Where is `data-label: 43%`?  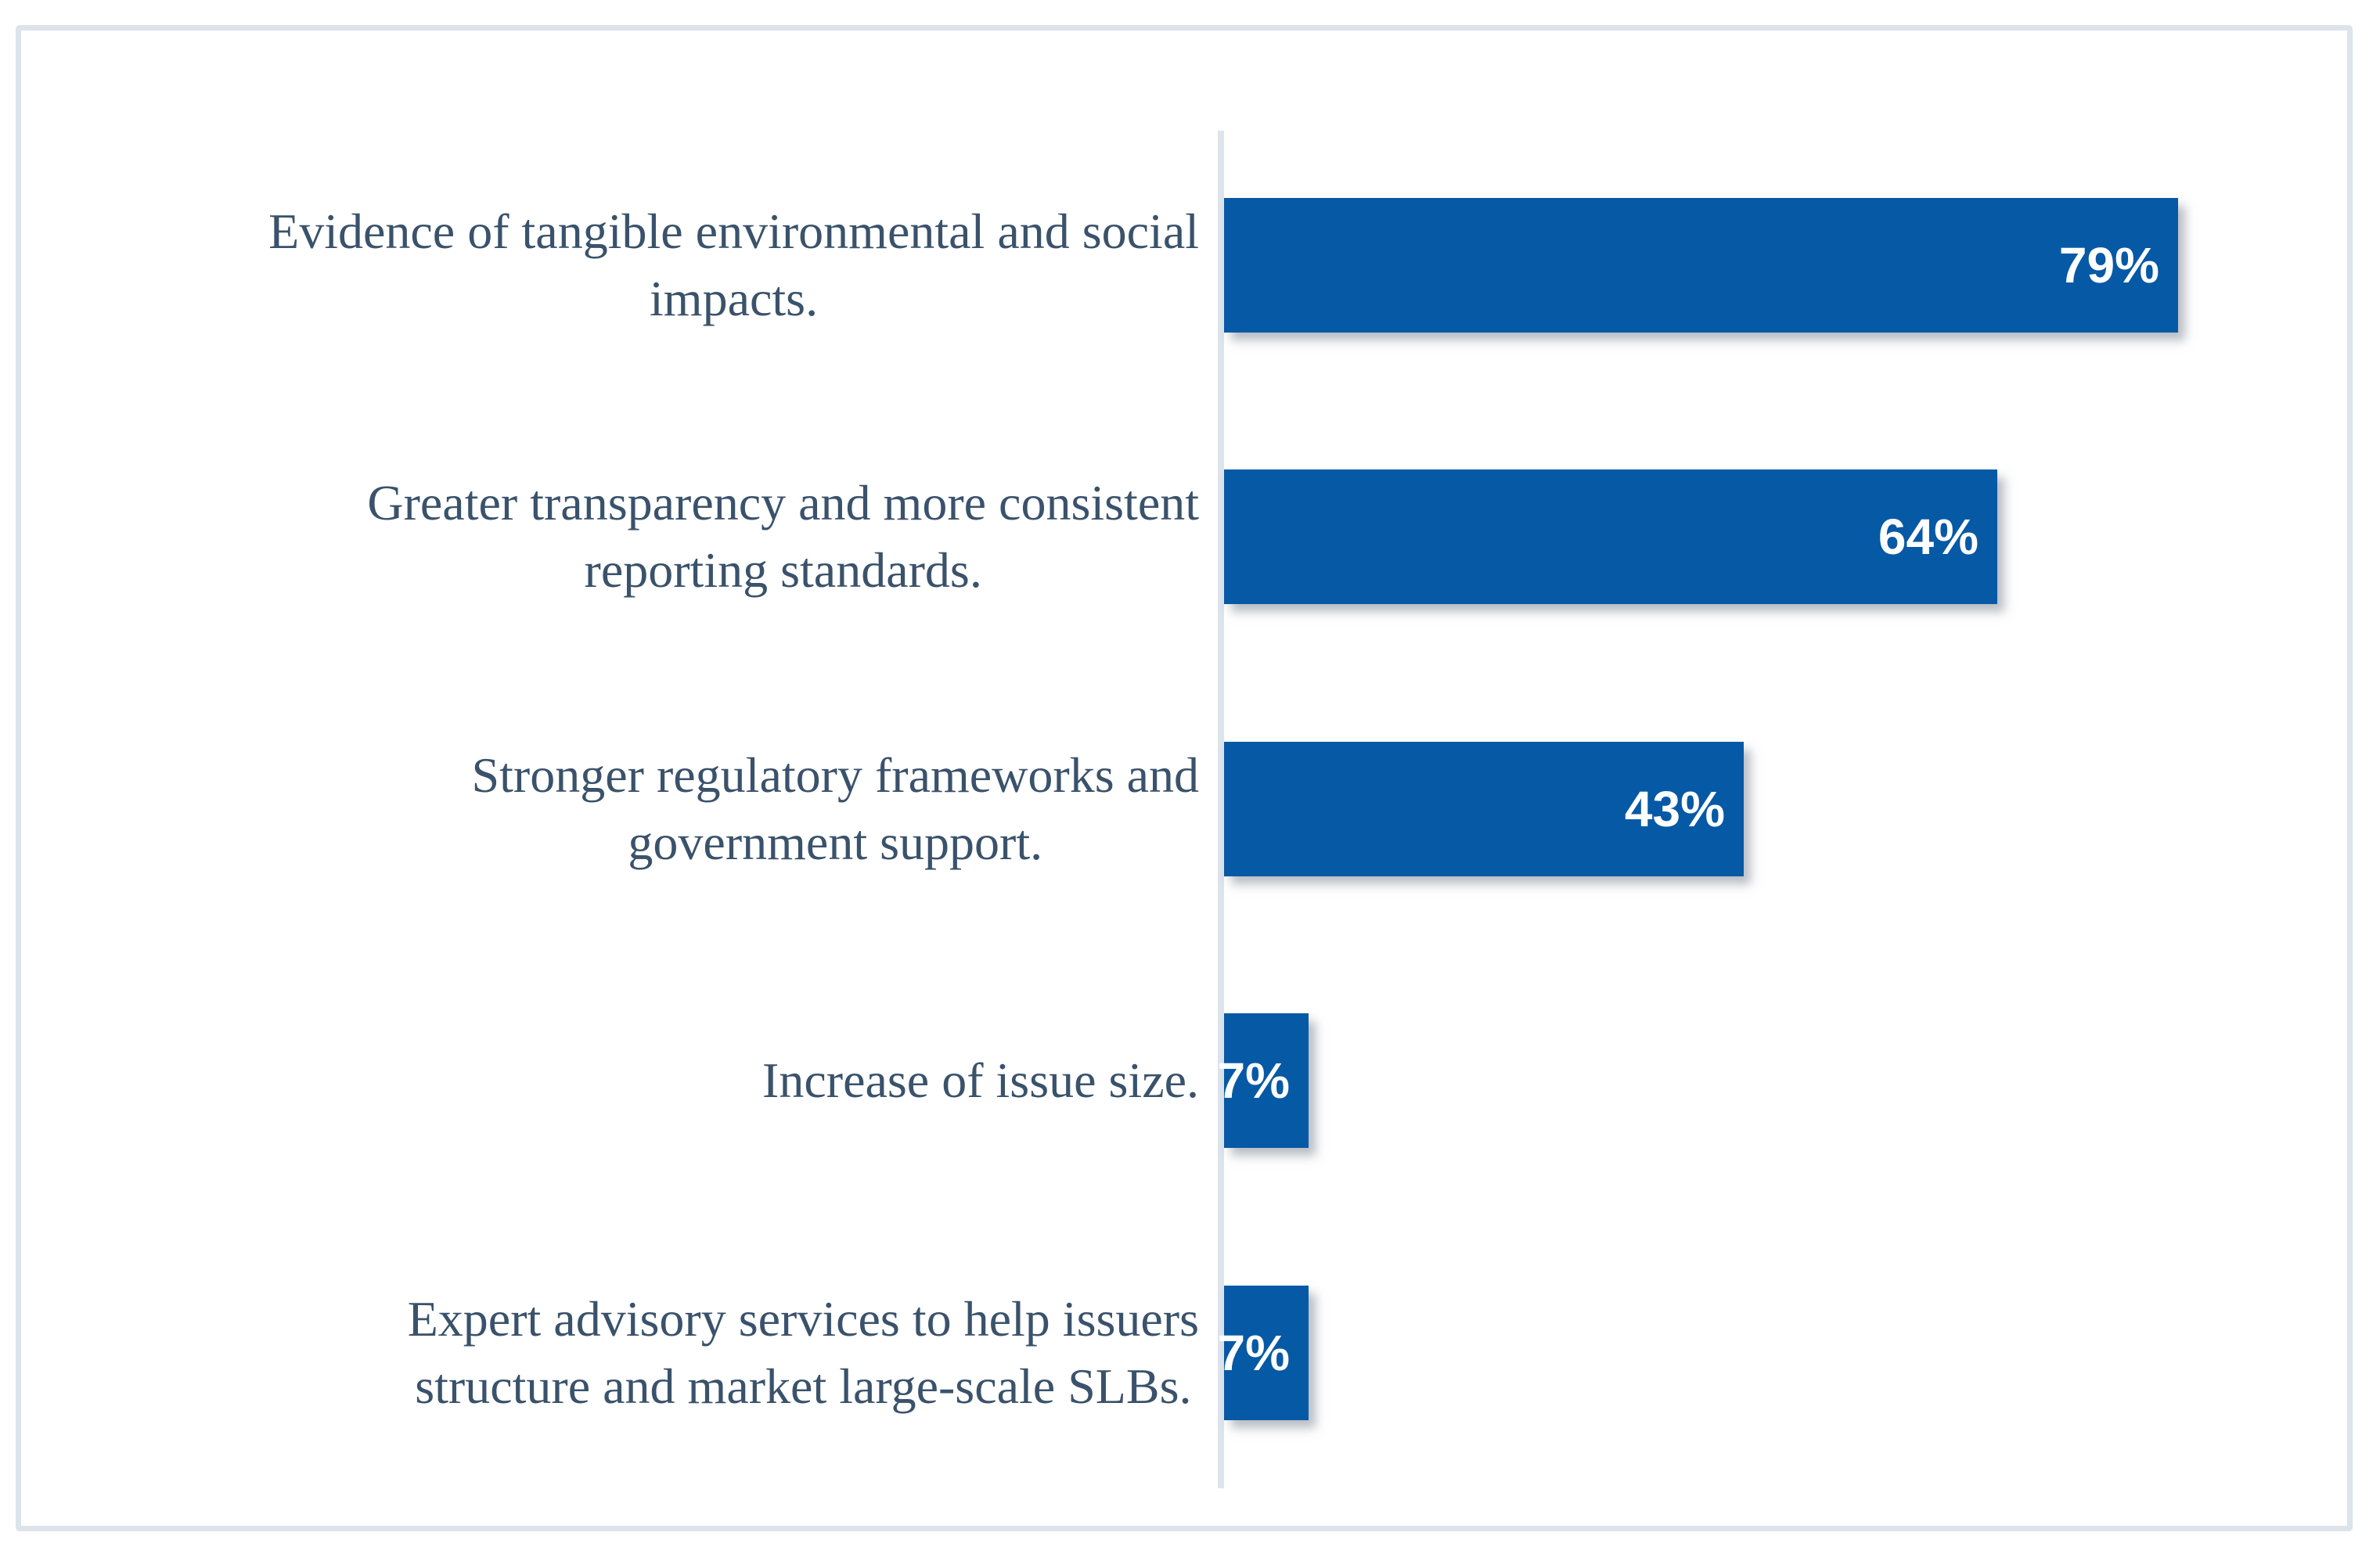
data-label: 43% is located at coordinates (1674, 809).